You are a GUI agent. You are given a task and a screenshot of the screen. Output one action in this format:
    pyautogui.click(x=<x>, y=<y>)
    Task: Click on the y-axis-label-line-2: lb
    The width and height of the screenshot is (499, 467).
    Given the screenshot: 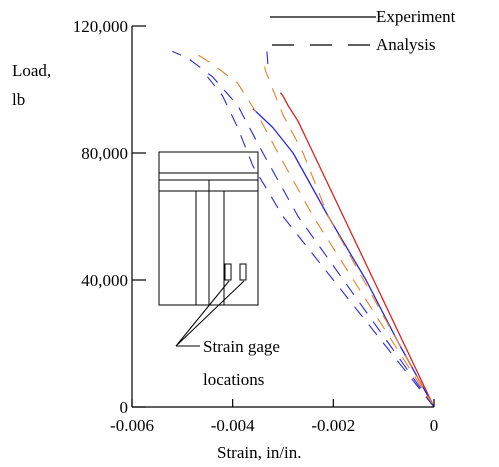 What is the action you would take?
    pyautogui.click(x=18, y=99)
    